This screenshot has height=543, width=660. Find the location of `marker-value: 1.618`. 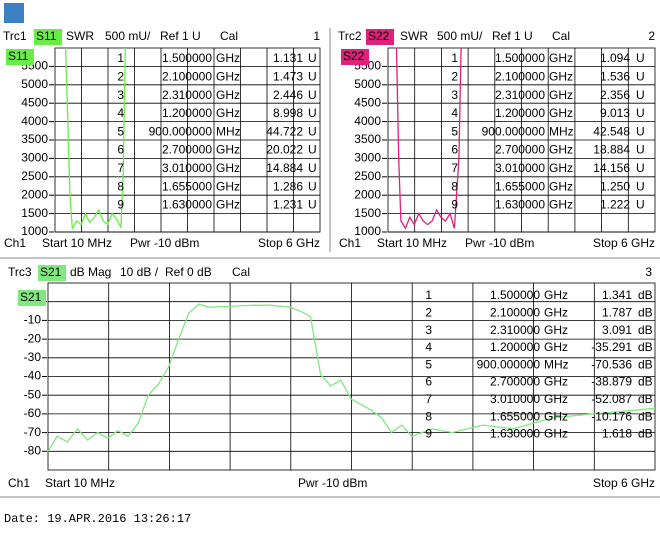

marker-value: 1.618 is located at coordinates (617, 434).